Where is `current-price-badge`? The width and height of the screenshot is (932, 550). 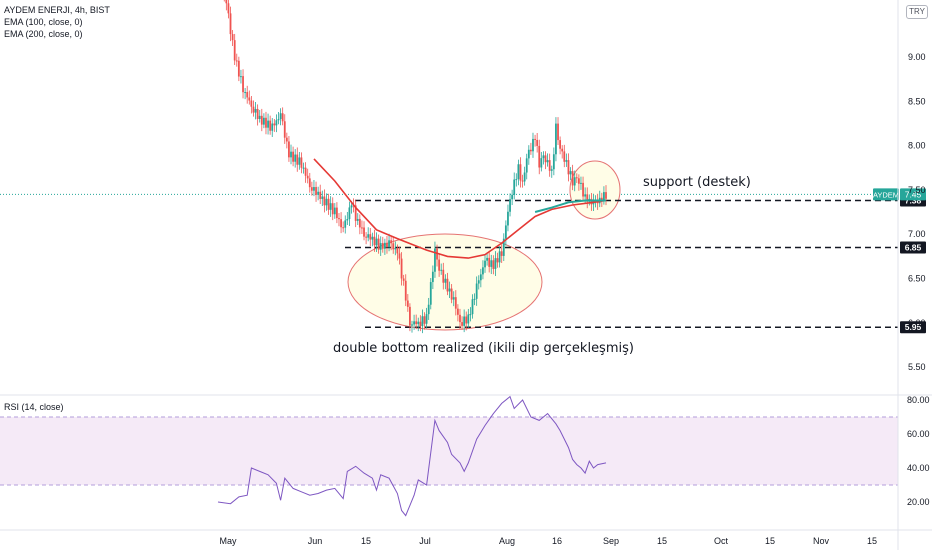 current-price-badge is located at coordinates (913, 194).